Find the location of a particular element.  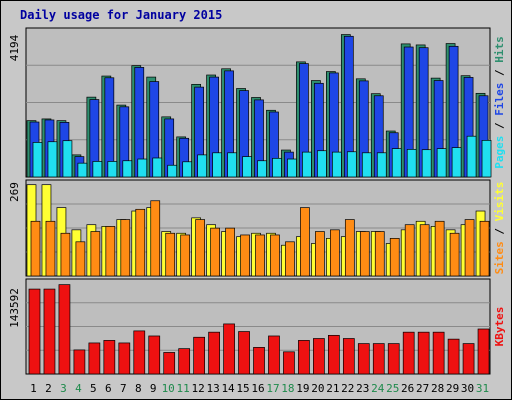

legend-files: Files is located at coordinates (499, 99).